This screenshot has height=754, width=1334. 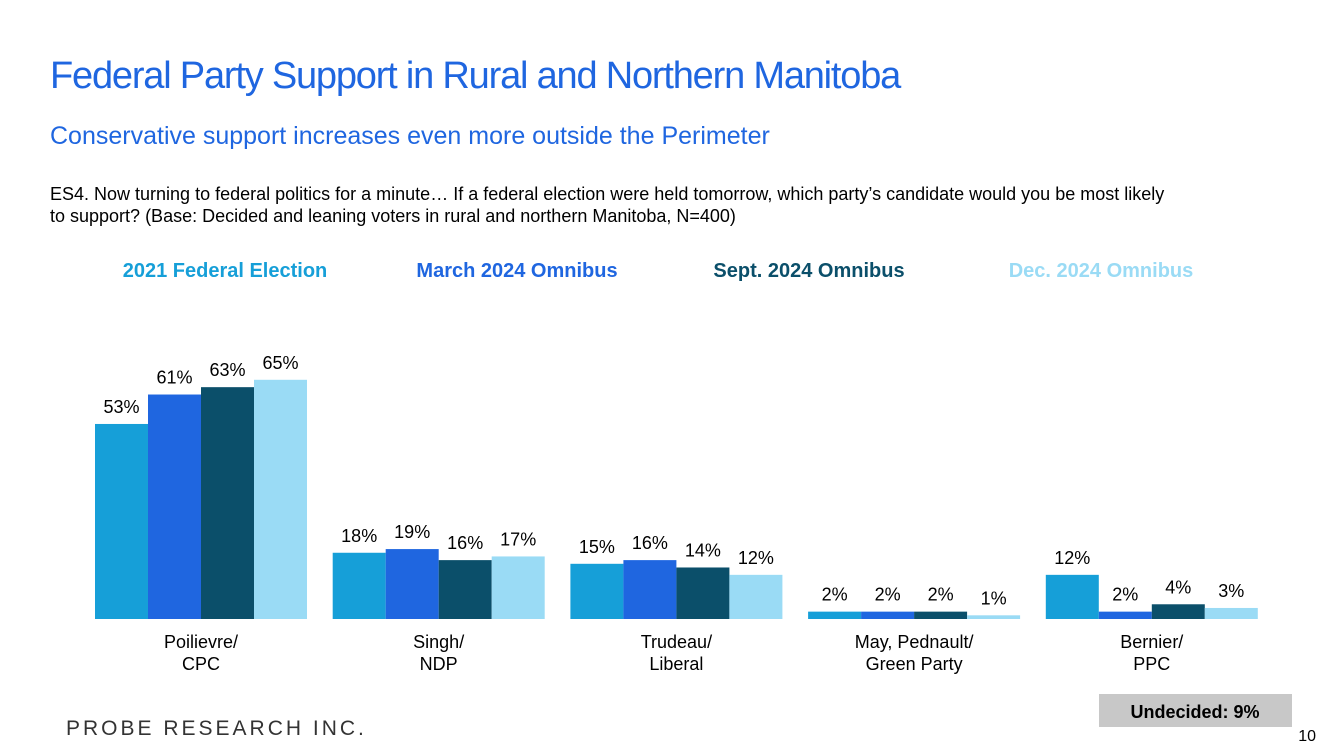 What do you see at coordinates (174, 378) in the screenshot?
I see `value-label: 61%` at bounding box center [174, 378].